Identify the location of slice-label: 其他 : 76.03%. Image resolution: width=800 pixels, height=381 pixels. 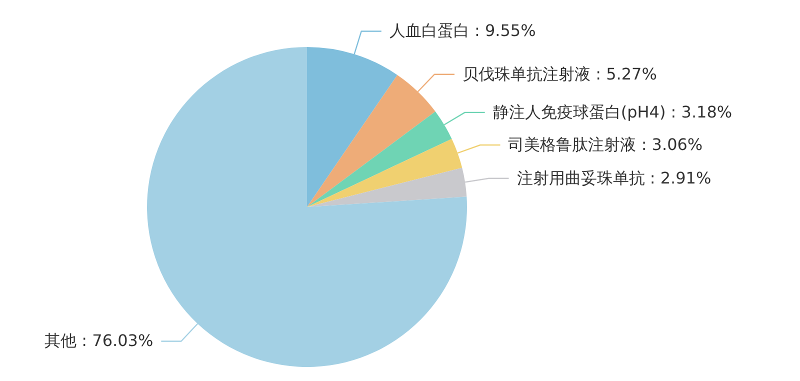
(99, 340).